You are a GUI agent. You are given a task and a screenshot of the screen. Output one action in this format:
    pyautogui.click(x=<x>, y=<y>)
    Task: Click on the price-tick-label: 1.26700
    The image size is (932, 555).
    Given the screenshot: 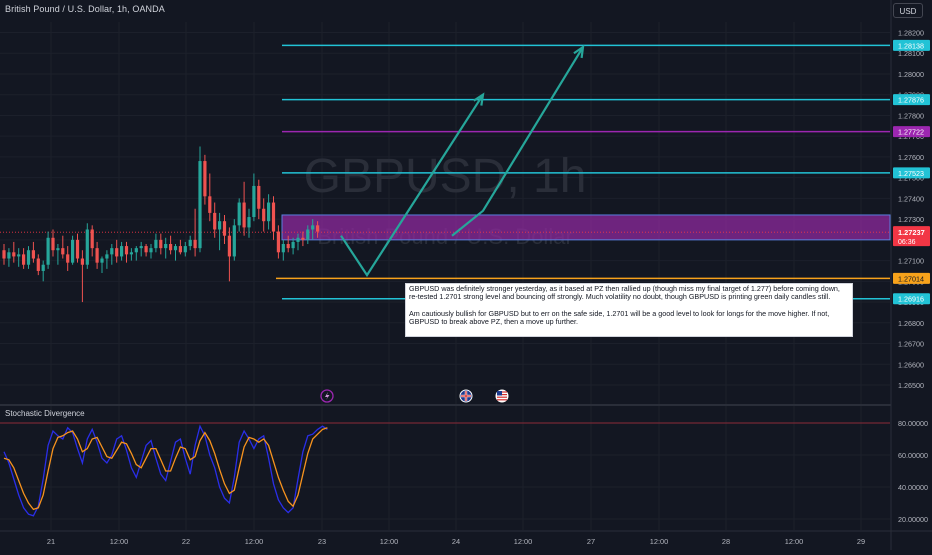 What is the action you would take?
    pyautogui.click(x=911, y=344)
    